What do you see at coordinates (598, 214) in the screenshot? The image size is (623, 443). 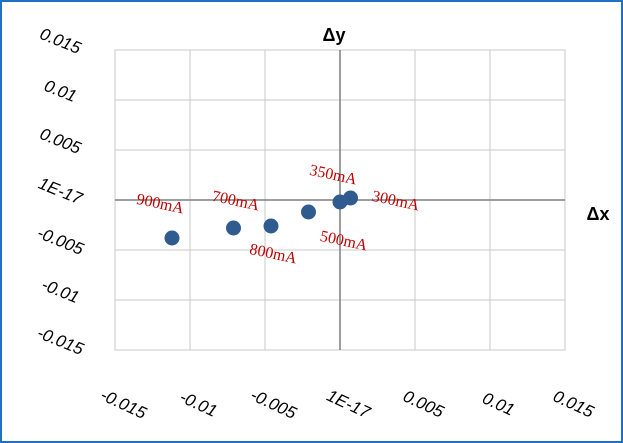 I see `x-axis-title: Δx` at bounding box center [598, 214].